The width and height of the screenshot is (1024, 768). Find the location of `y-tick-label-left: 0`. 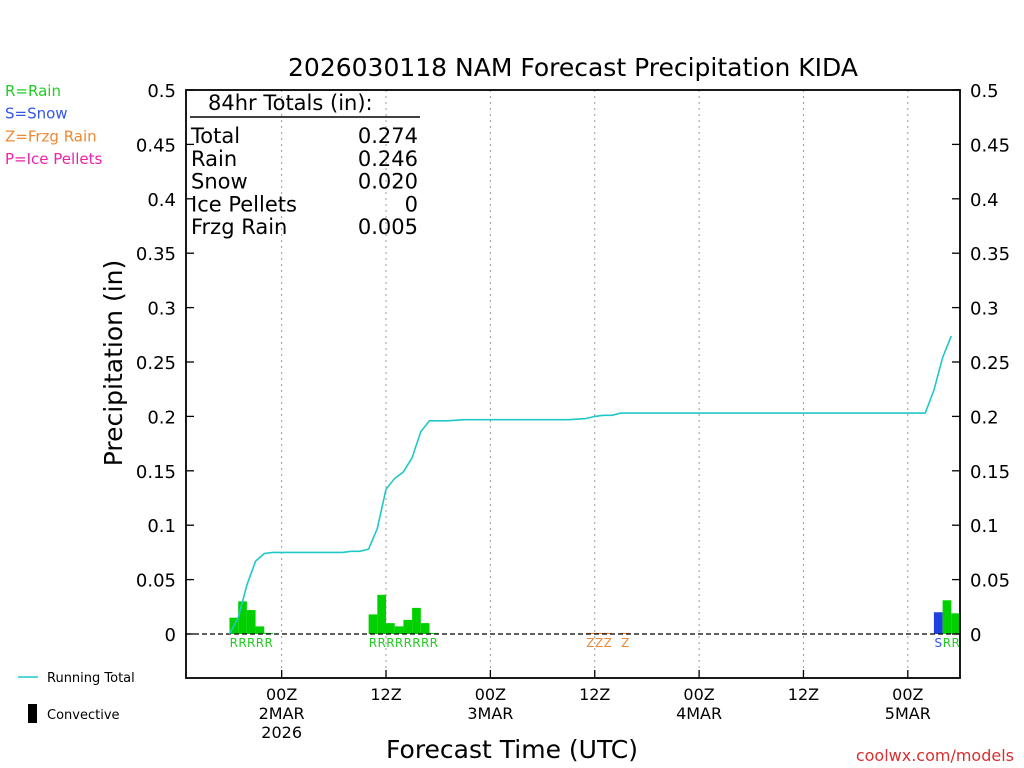

y-tick-label-left: 0 is located at coordinates (170, 635).